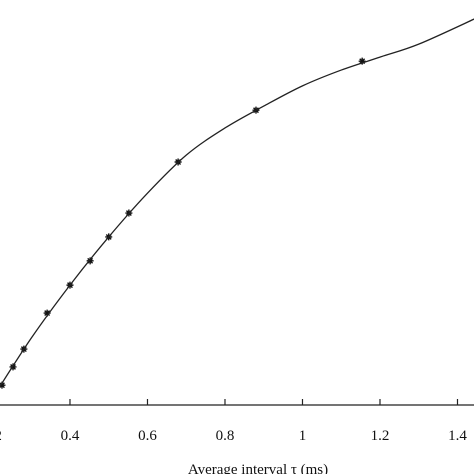 This screenshot has height=474, width=474. I want to click on x-tick-label: 1, so click(303, 436).